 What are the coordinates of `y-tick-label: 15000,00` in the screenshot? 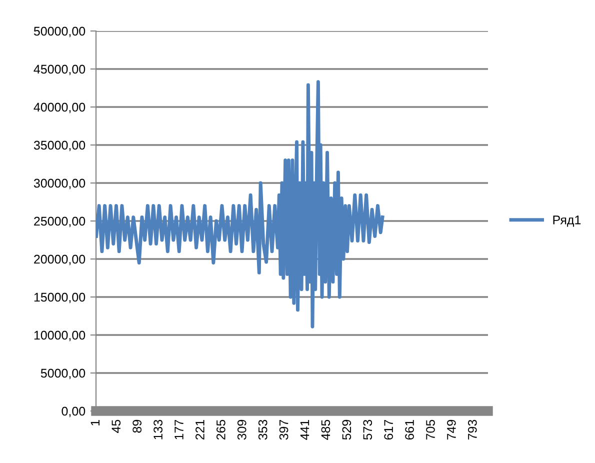 It's located at (60, 298).